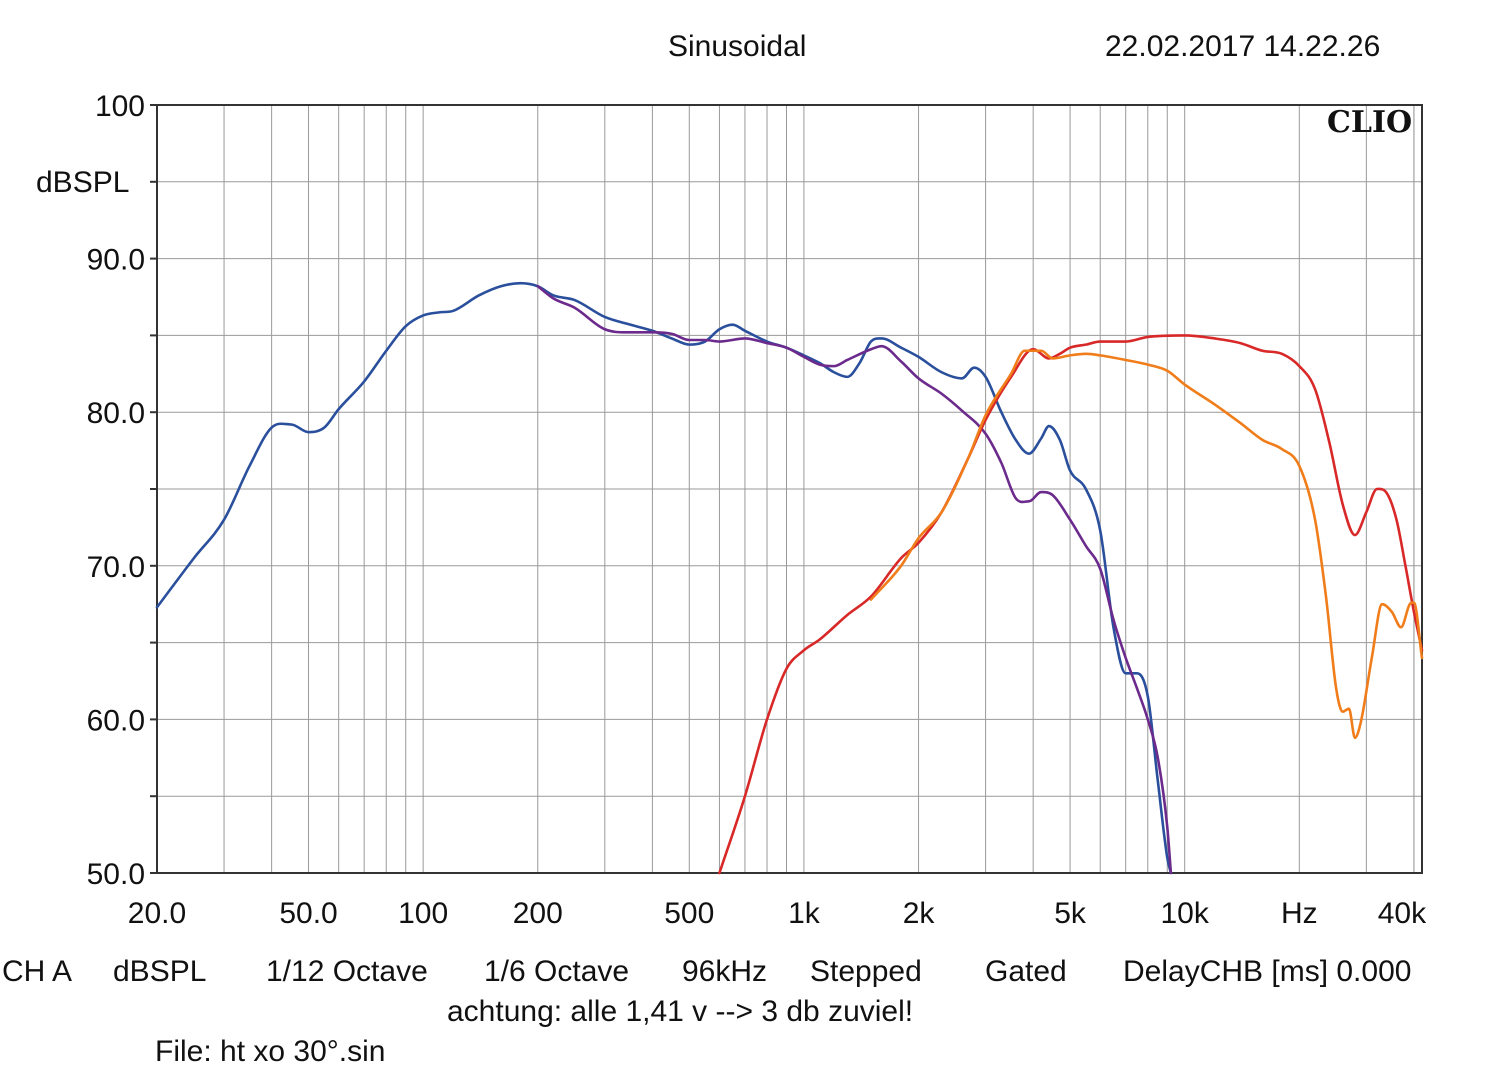  What do you see at coordinates (919, 913) in the screenshot?
I see `x-tick-label: 2k` at bounding box center [919, 913].